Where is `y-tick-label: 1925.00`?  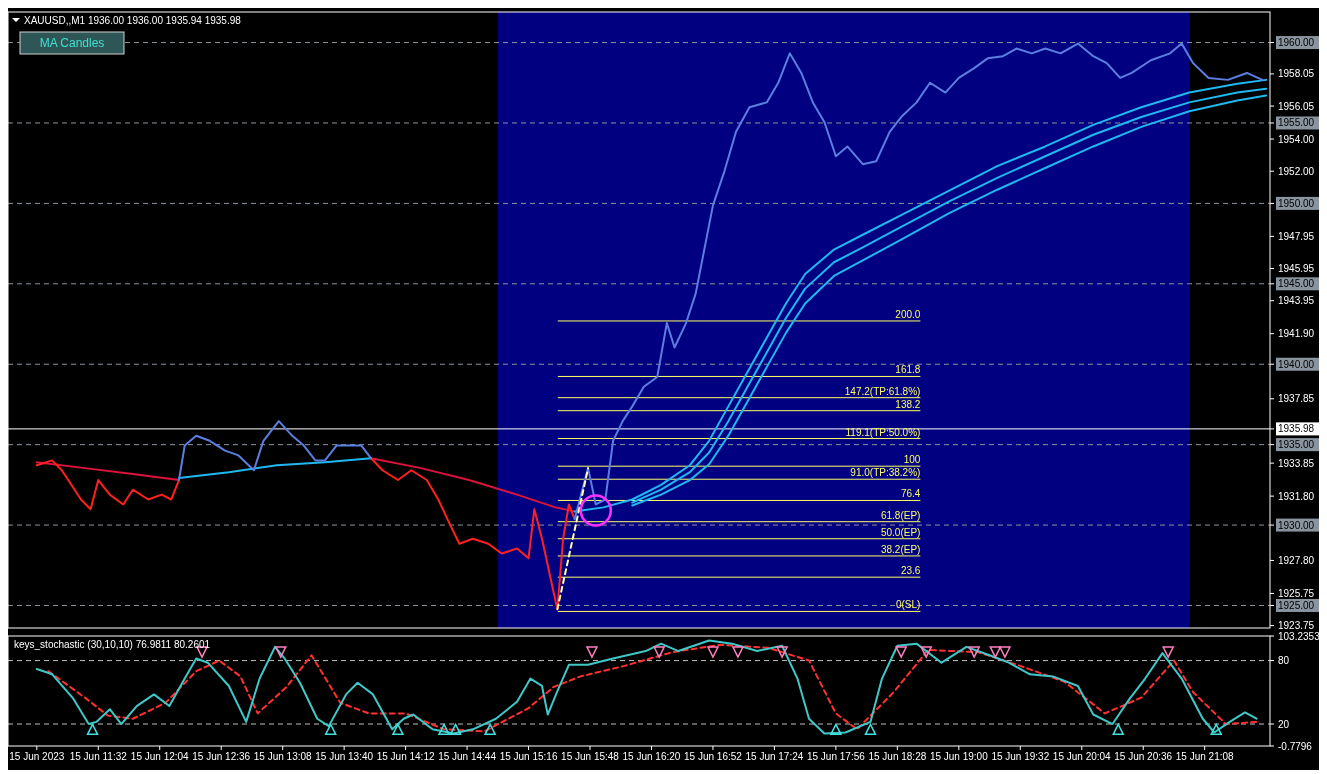 y-tick-label: 1925.00 is located at coordinates (1296, 605).